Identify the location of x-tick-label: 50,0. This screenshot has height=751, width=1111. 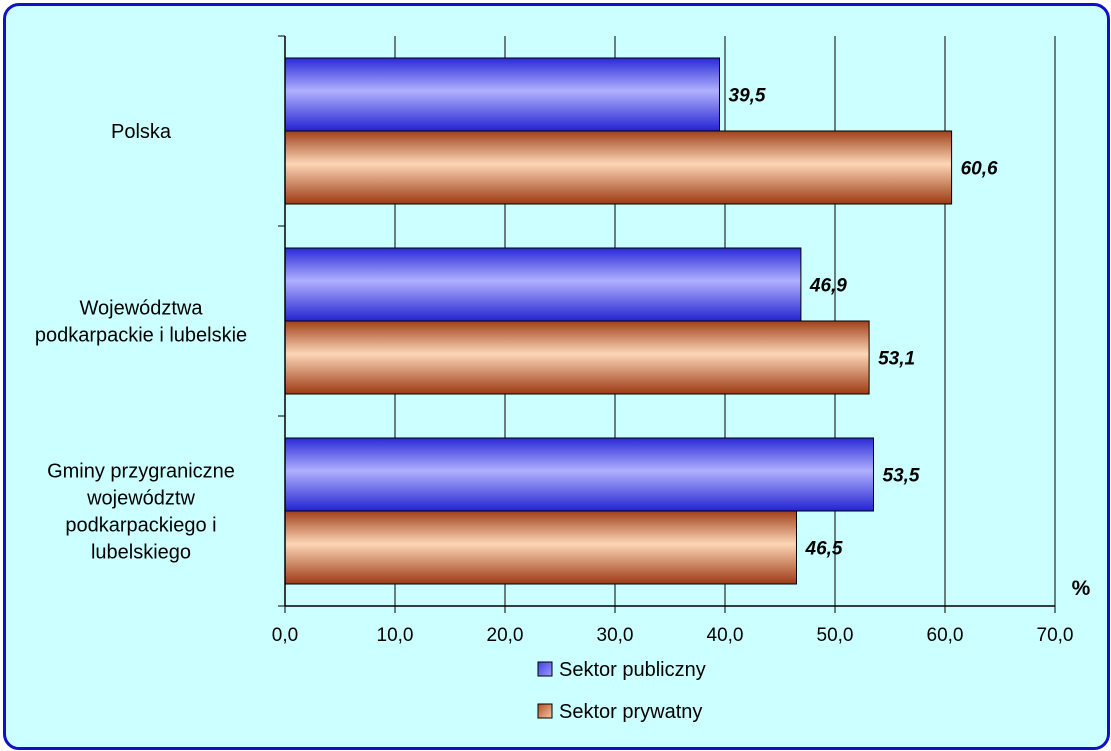
(835, 635).